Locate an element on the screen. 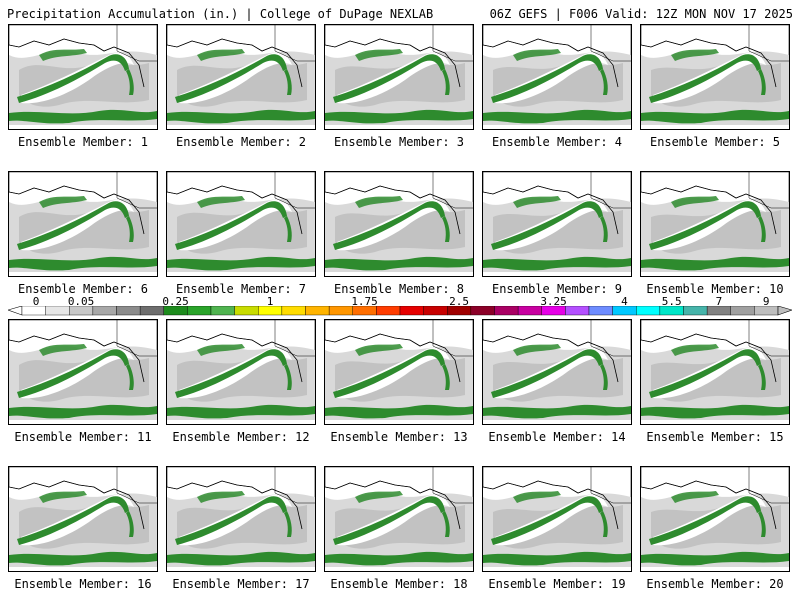  ensemble-member-label: Ensemble Member: 14 is located at coordinates (557, 437).